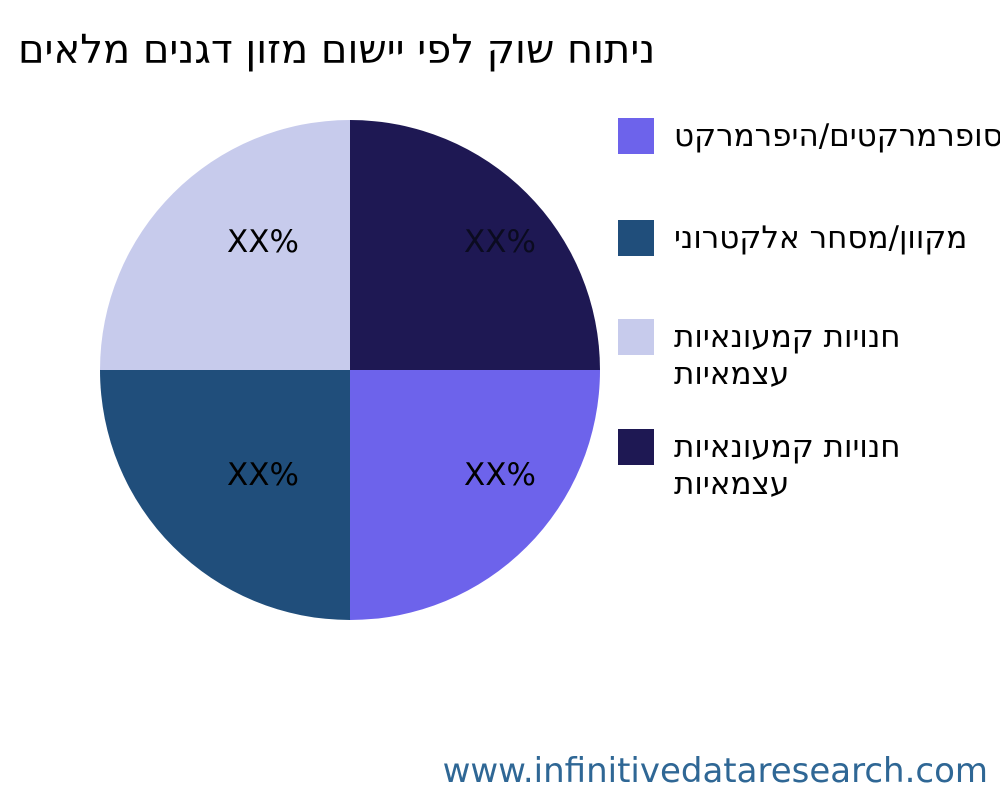 This screenshot has width=1000, height=800. What do you see at coordinates (636, 136) in the screenshot?
I see `legend-swatch-purple` at bounding box center [636, 136].